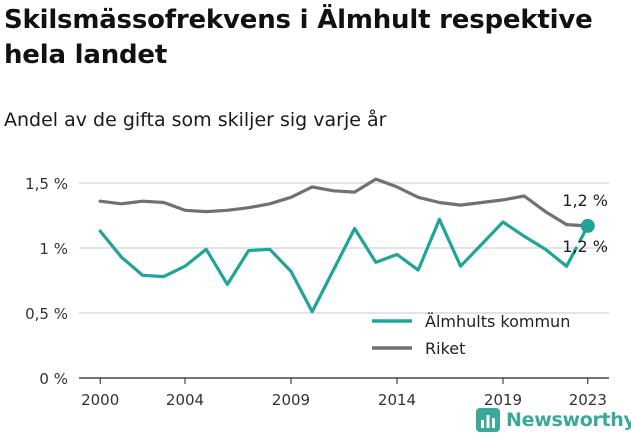 The width and height of the screenshot is (631, 439). I want to click on newsworthy-brand: Newsworthy, so click(553, 420).